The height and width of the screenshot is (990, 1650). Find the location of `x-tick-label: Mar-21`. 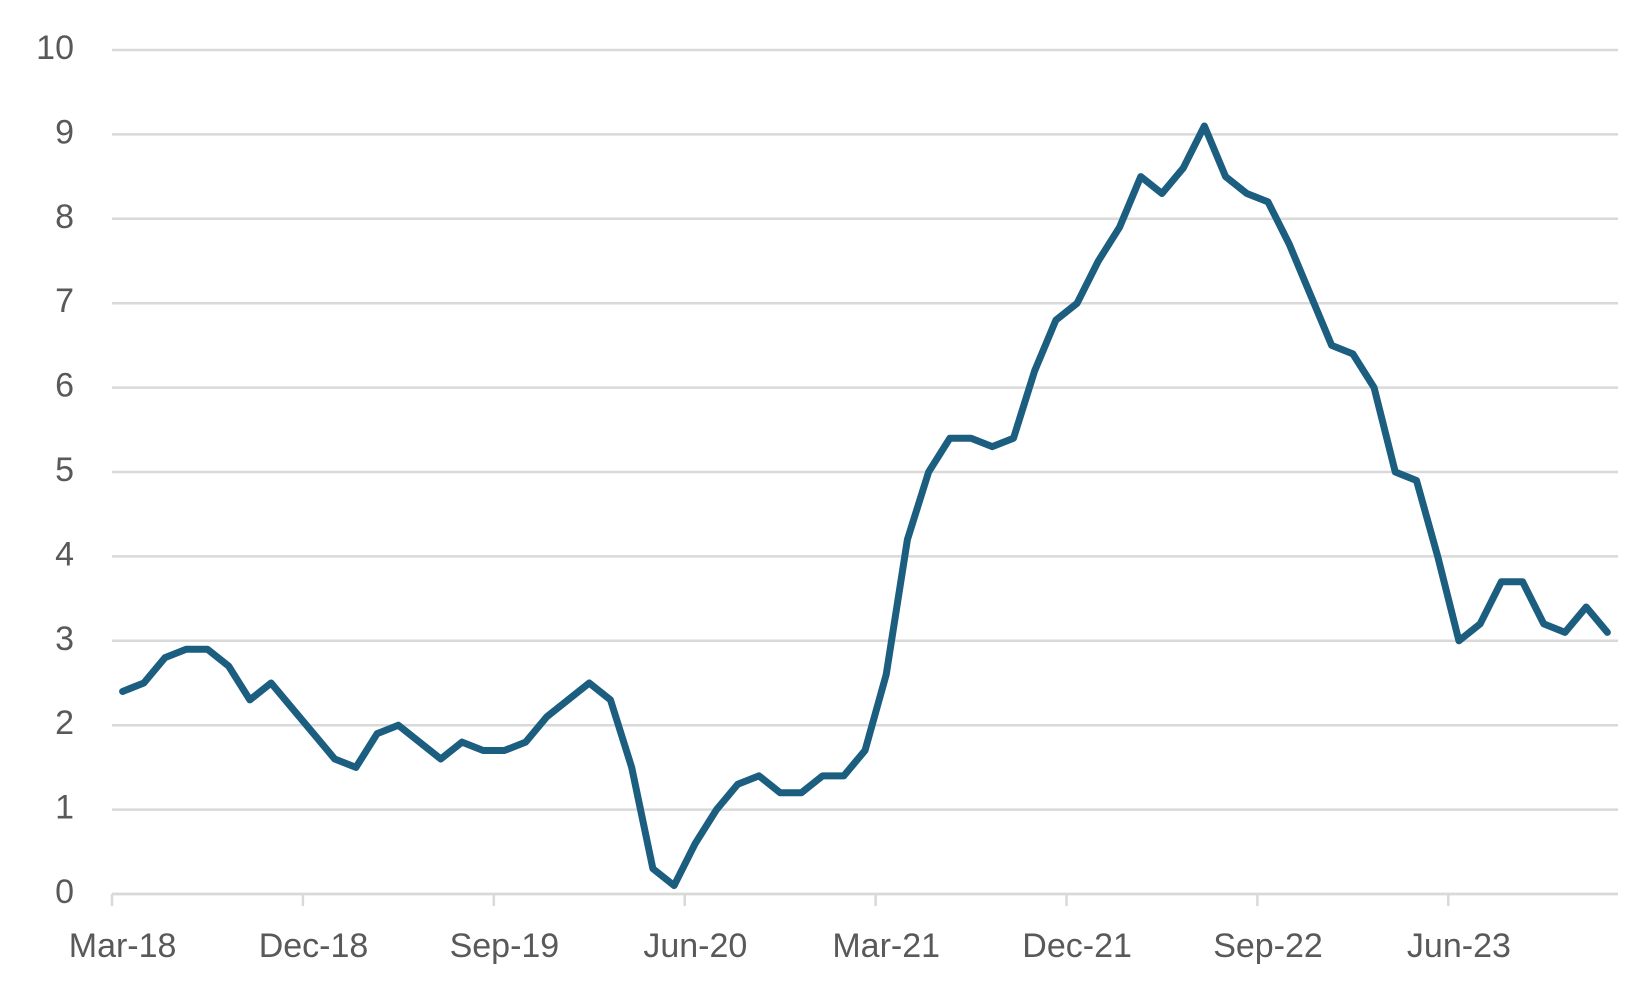

x-tick-label: Mar-21 is located at coordinates (886, 946).